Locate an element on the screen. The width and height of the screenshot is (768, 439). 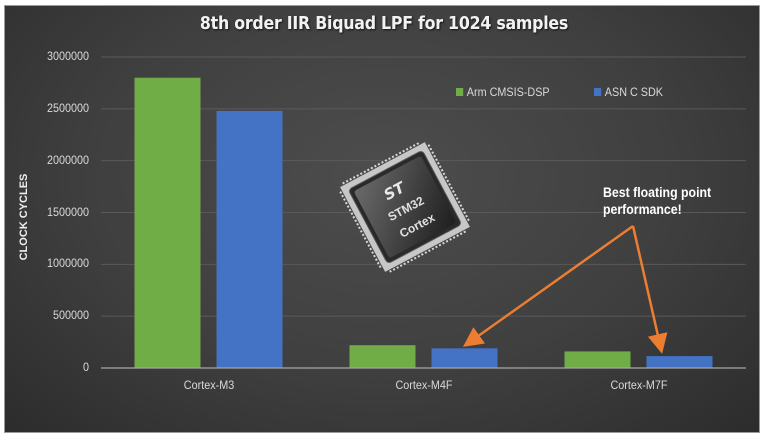
annotation-line-1: Best floating point is located at coordinates (657, 192).